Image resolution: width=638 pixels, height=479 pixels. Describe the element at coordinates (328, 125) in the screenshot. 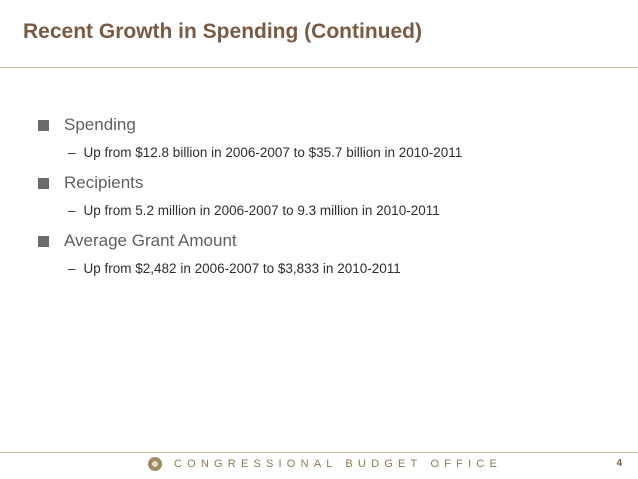

I see `bullet-item-spending: Spending` at that location.